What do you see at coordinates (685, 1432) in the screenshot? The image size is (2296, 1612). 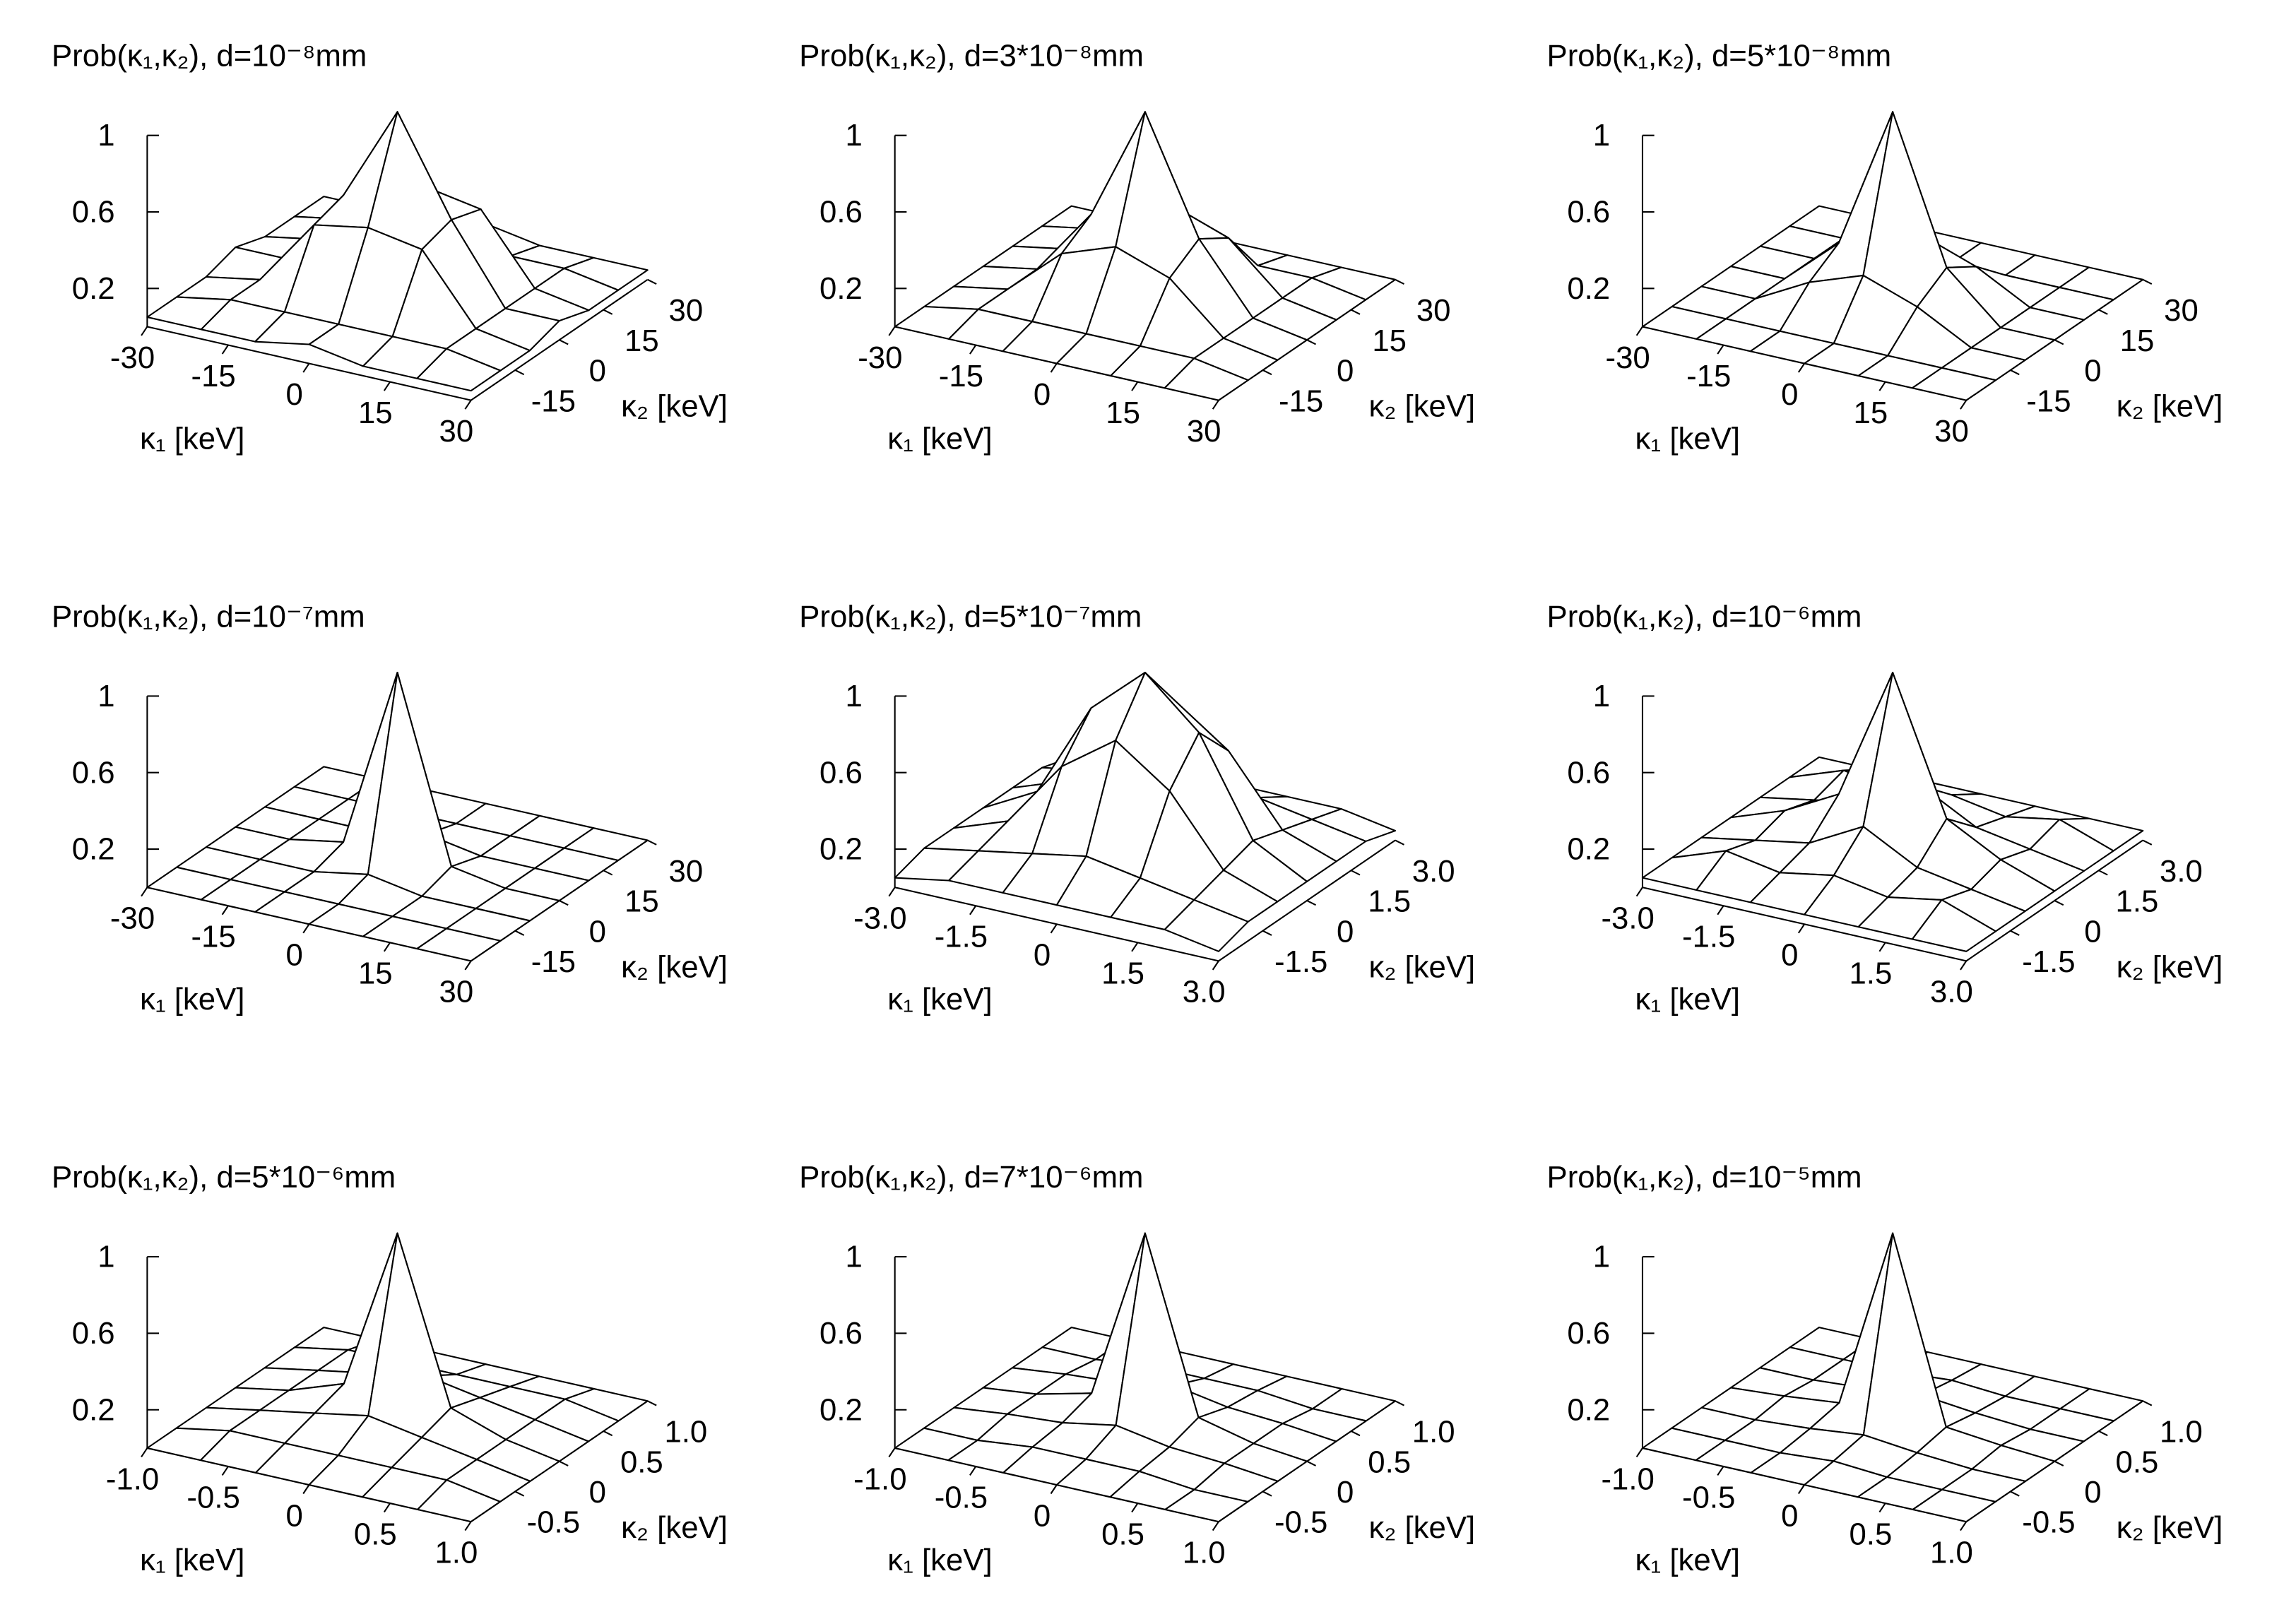 I see `y-tick-label: 1.0` at bounding box center [685, 1432].